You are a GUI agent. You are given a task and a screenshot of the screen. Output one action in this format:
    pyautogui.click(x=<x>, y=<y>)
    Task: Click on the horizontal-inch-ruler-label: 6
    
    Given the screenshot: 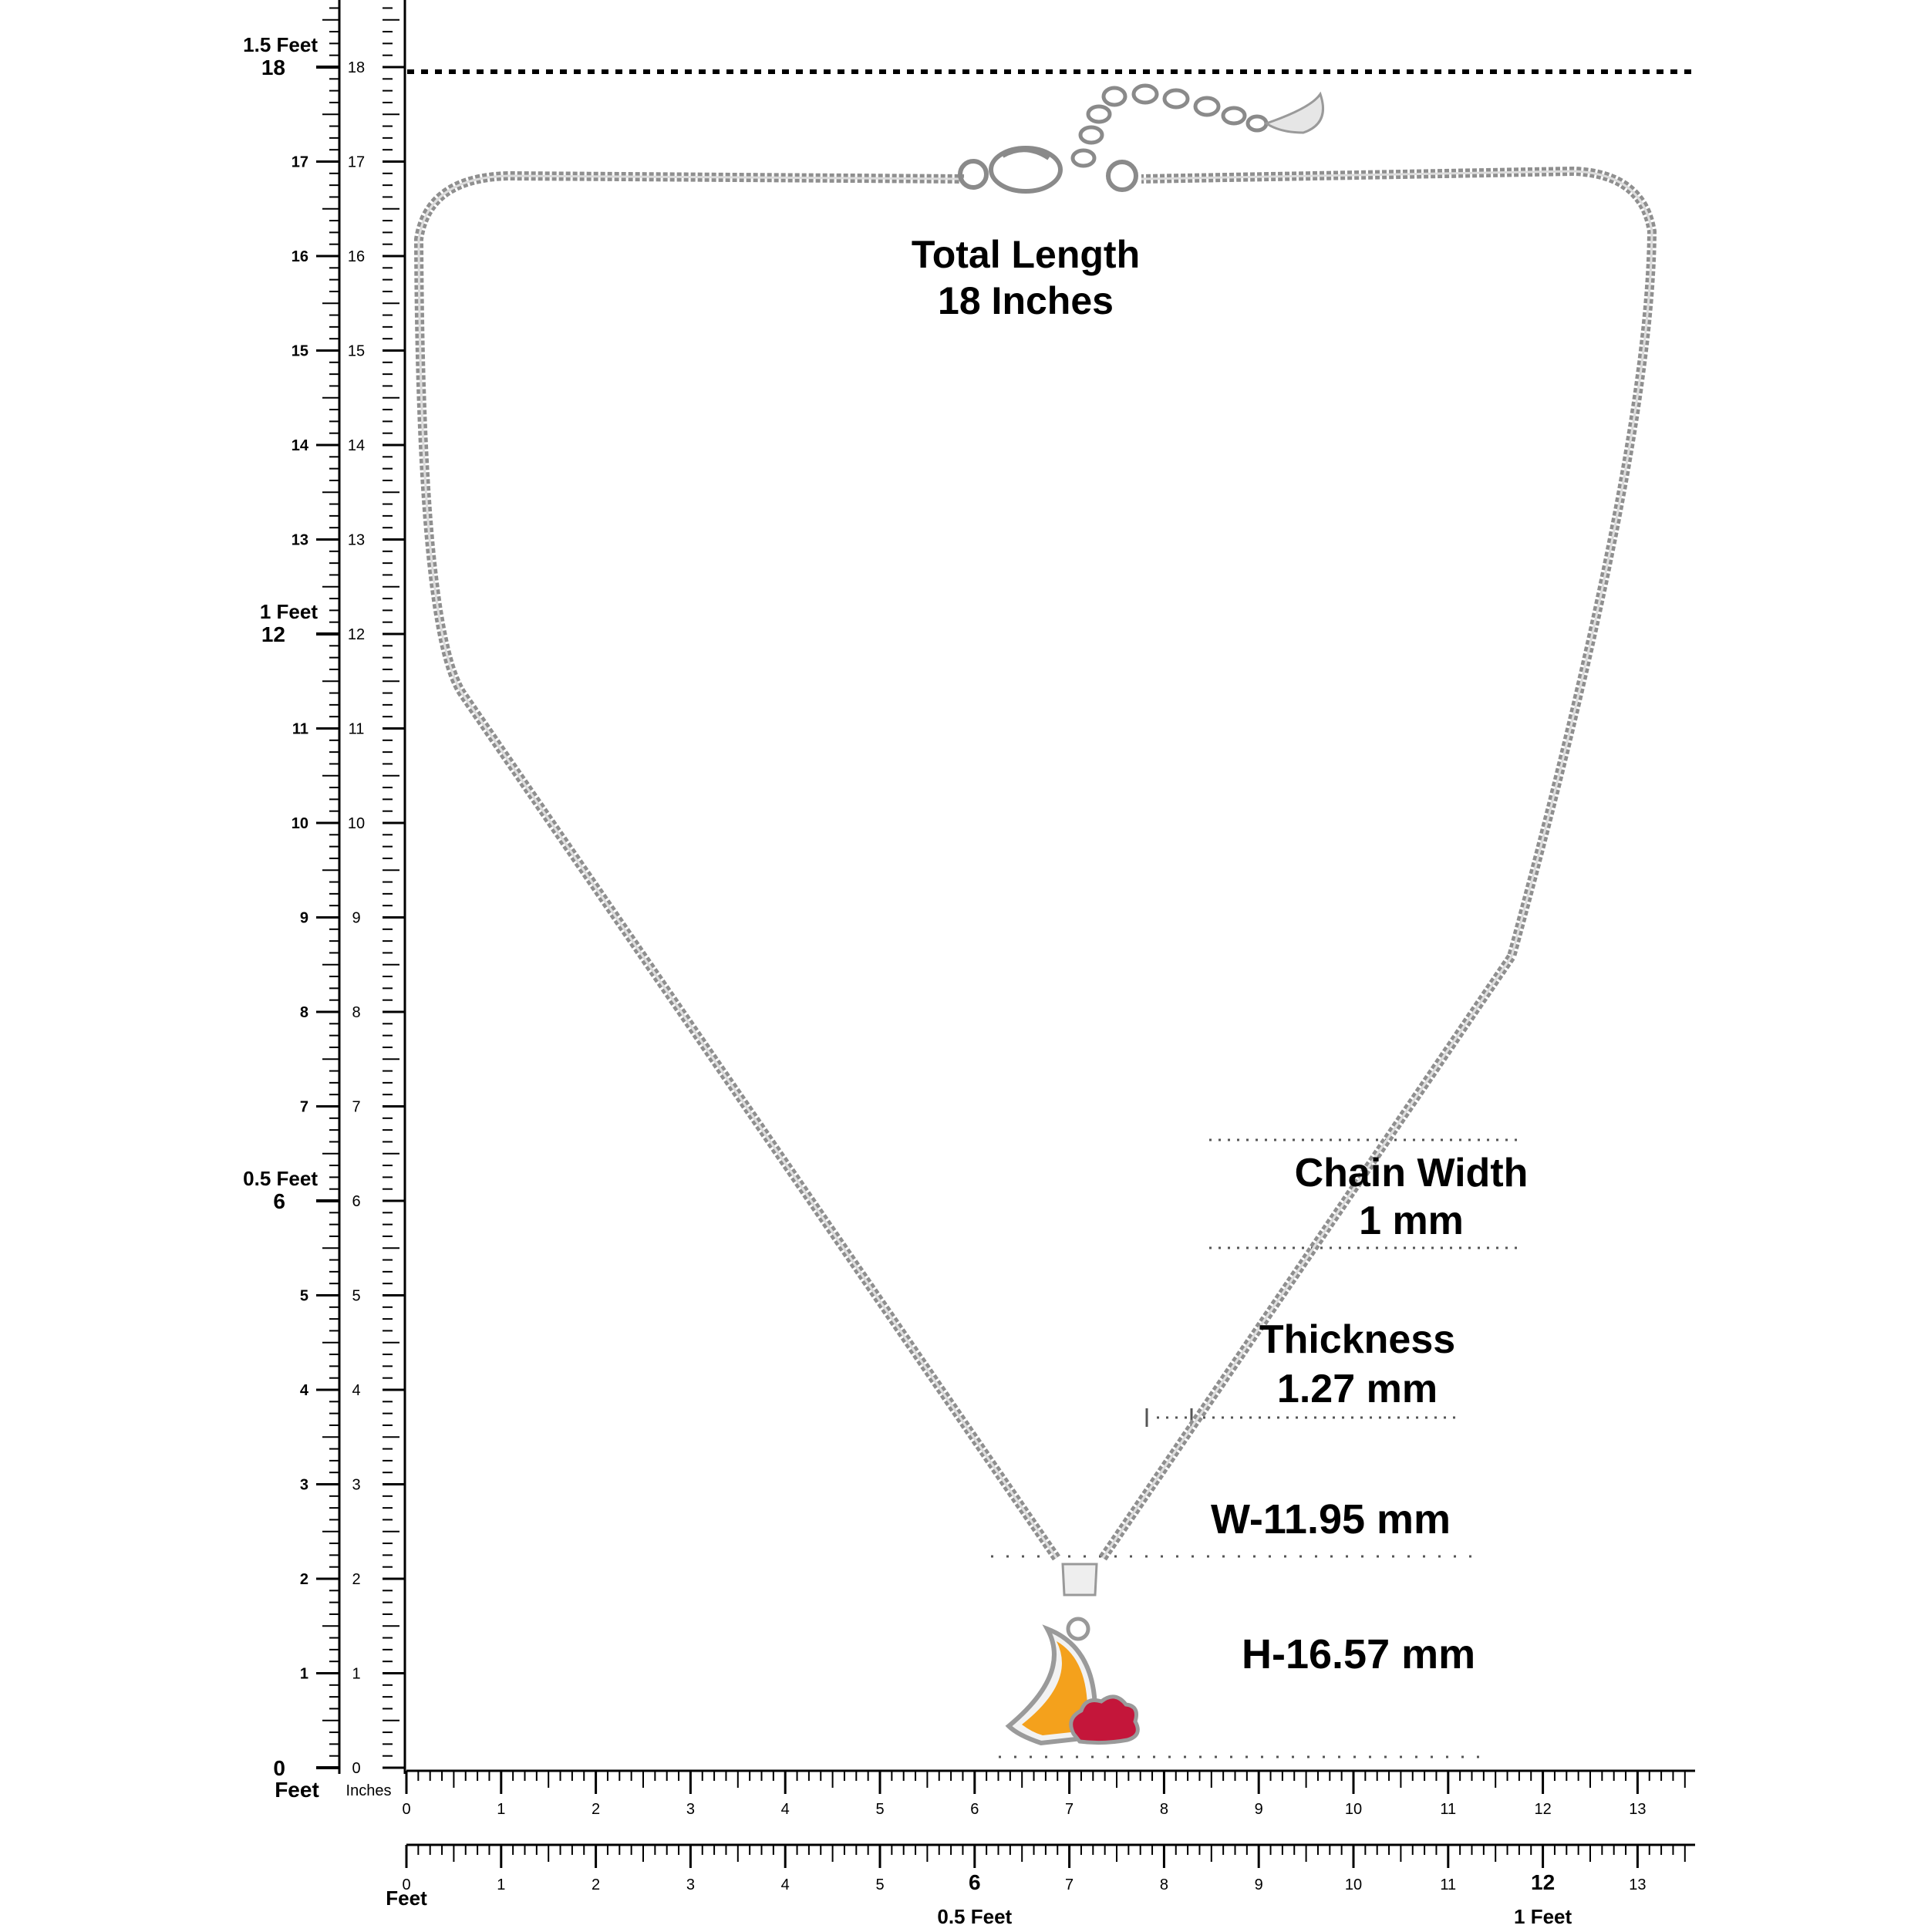 What is the action you would take?
    pyautogui.click(x=975, y=1809)
    